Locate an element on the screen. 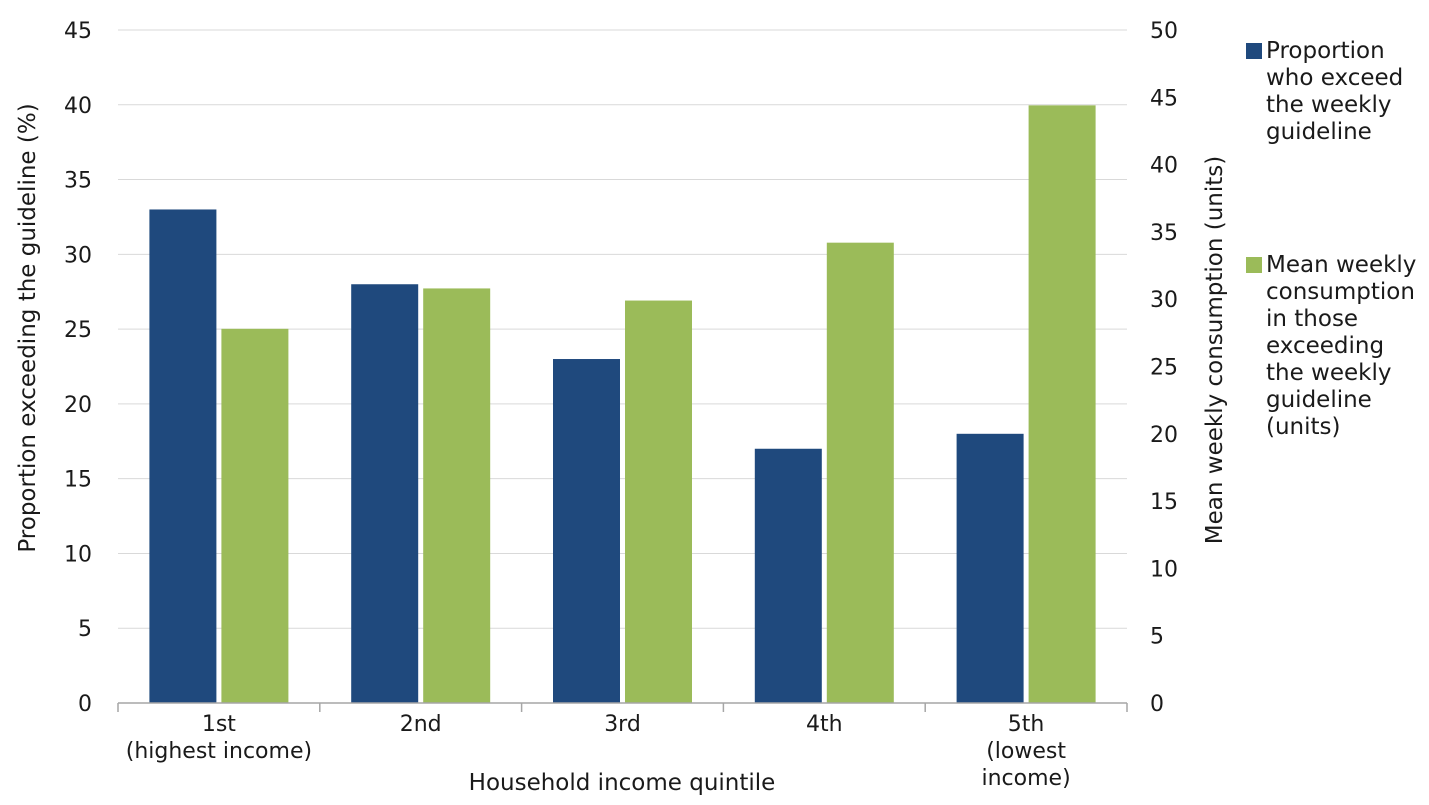  legend-label-line: (units) is located at coordinates (1303, 427).